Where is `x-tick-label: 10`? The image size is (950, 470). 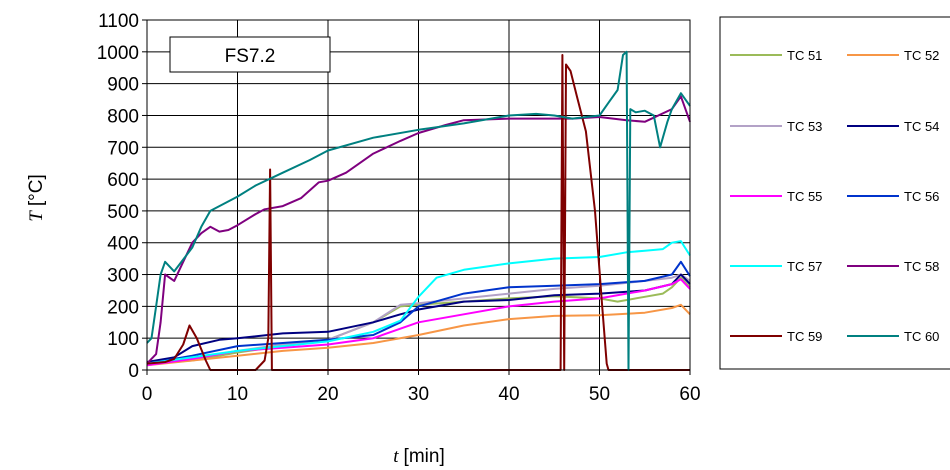
x-tick-label: 10 is located at coordinates (237, 394).